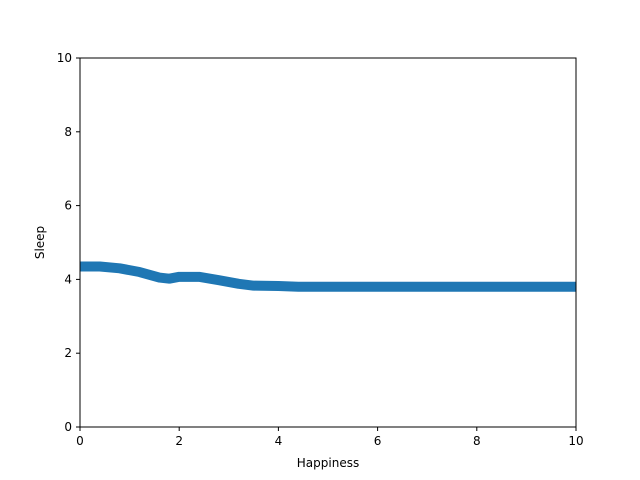 Image resolution: width=640 pixels, height=480 pixels. What do you see at coordinates (328, 463) in the screenshot?
I see `x-axis-label: Happiness` at bounding box center [328, 463].